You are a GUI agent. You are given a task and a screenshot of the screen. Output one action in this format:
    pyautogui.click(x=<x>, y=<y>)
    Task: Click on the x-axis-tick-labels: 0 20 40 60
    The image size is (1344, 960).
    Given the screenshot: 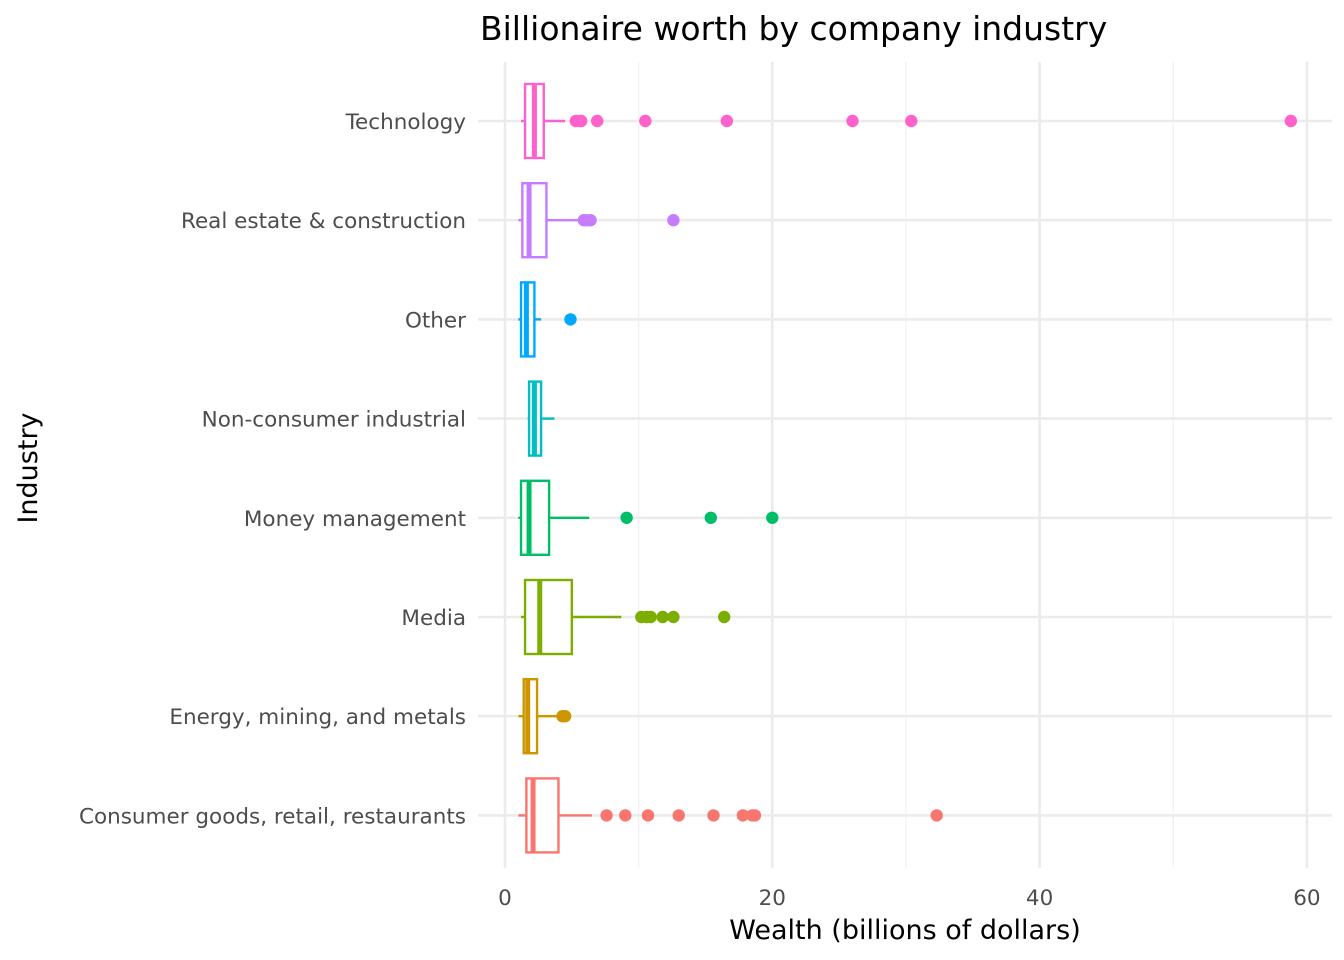 What is the action you would take?
    pyautogui.click(x=909, y=898)
    